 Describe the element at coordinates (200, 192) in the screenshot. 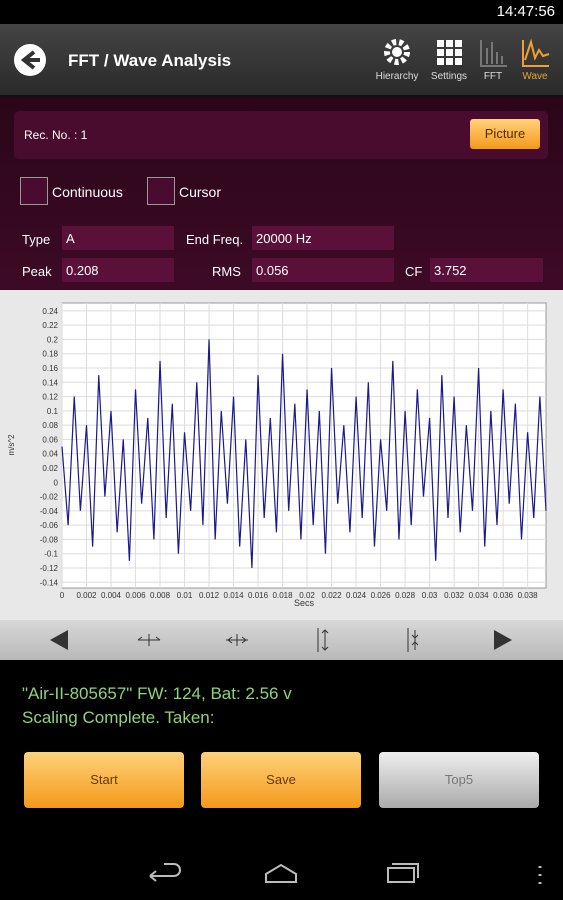

I see `checkbox-label: Cursor` at that location.